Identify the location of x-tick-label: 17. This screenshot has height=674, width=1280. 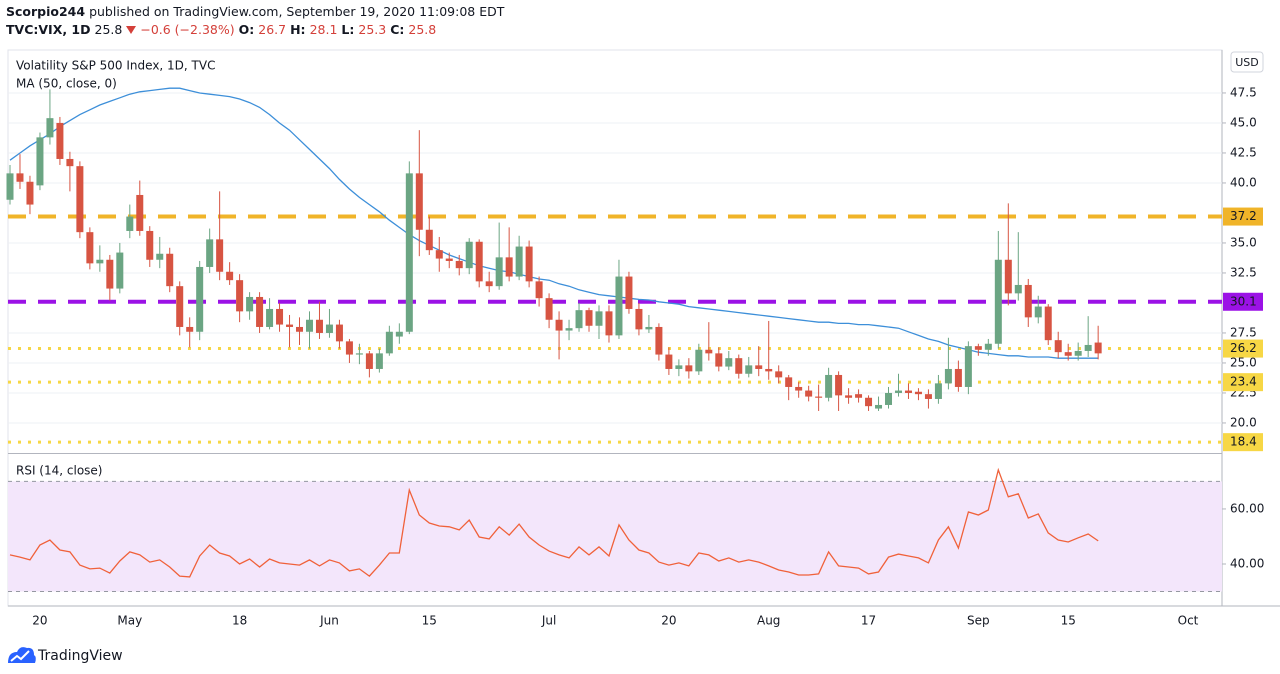
(868, 621).